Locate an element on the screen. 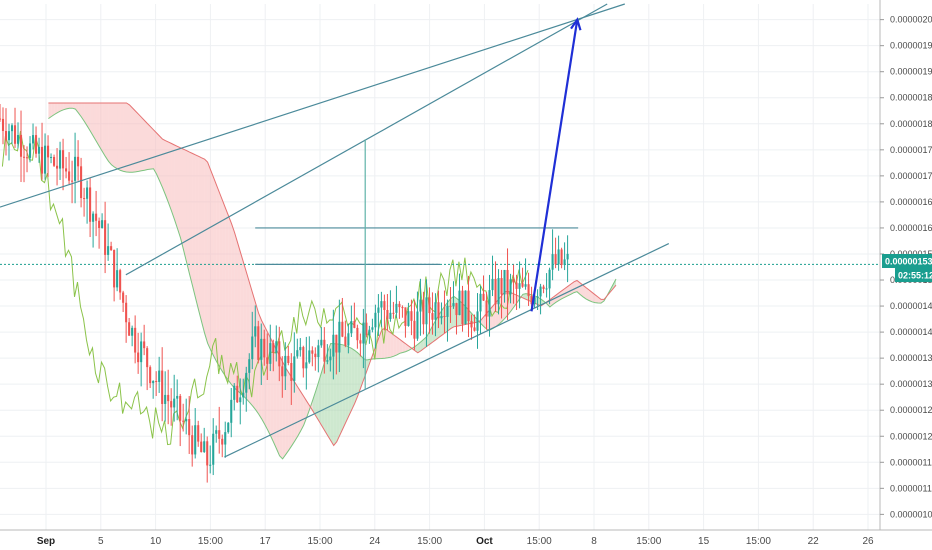 The width and height of the screenshot is (932, 550). price-tick-label: 0.00000165 is located at coordinates (911, 202).